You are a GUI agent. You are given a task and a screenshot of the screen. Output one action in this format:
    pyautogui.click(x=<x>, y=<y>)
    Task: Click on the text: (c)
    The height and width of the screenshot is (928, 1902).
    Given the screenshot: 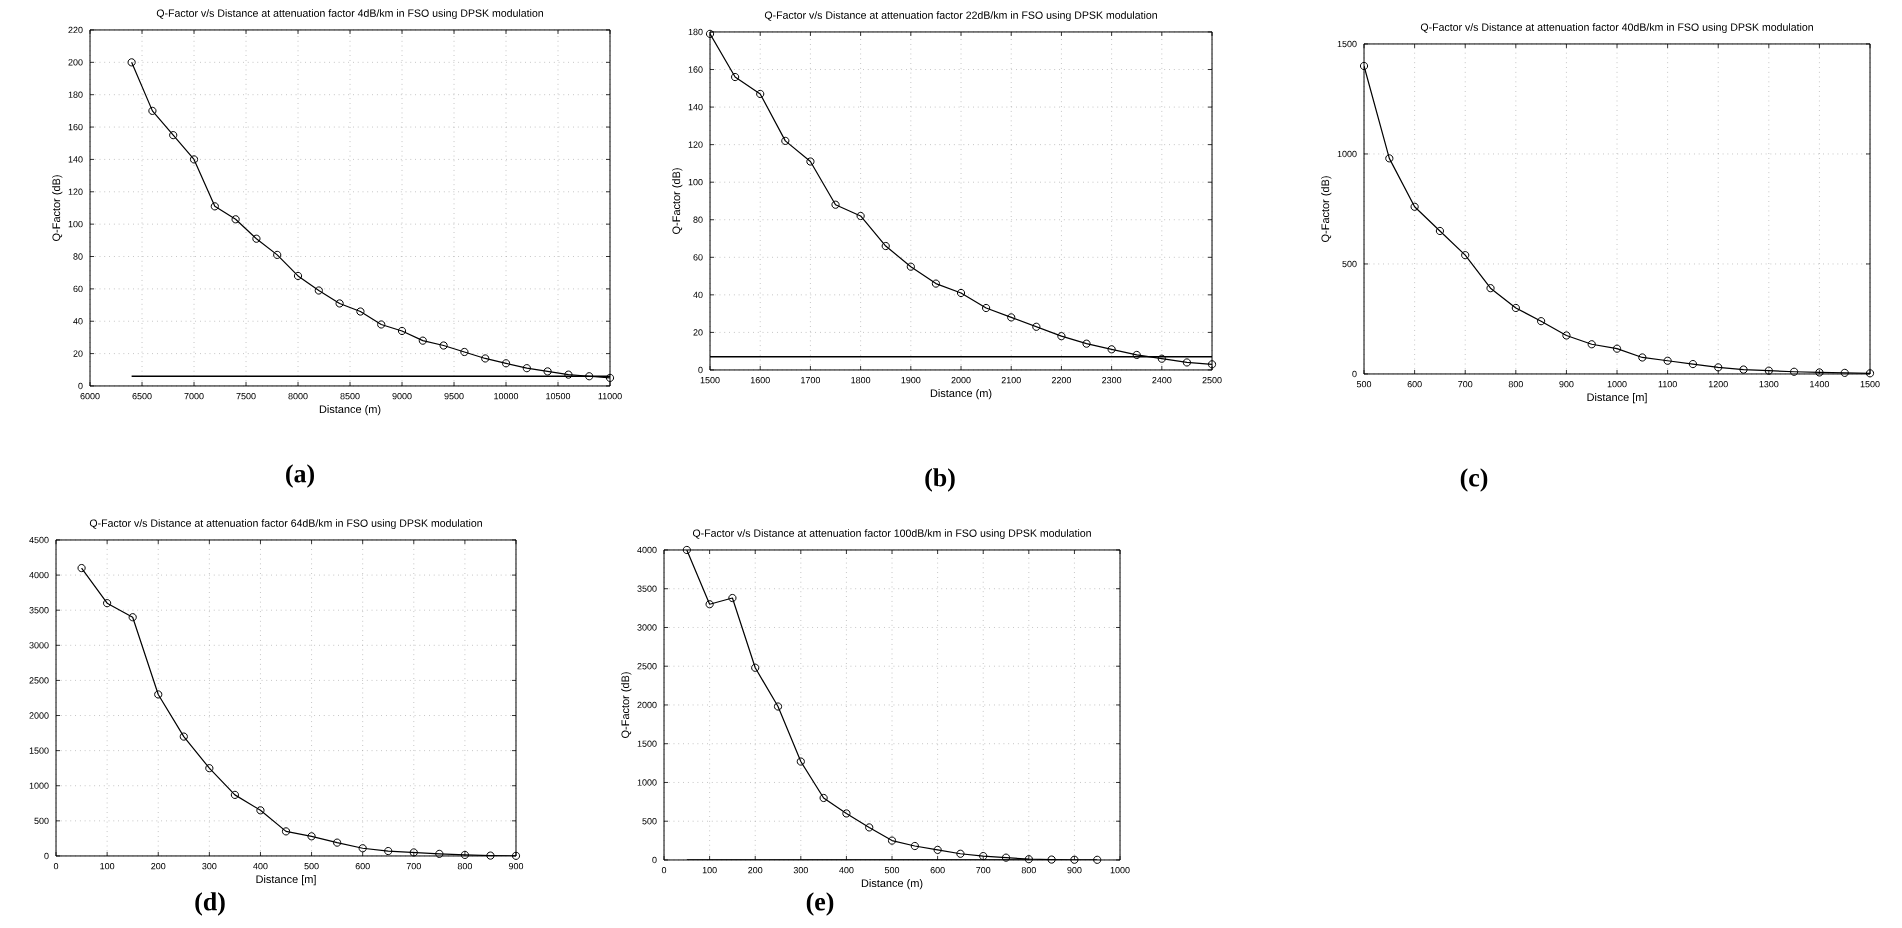 What is the action you would take?
    pyautogui.click(x=1474, y=480)
    